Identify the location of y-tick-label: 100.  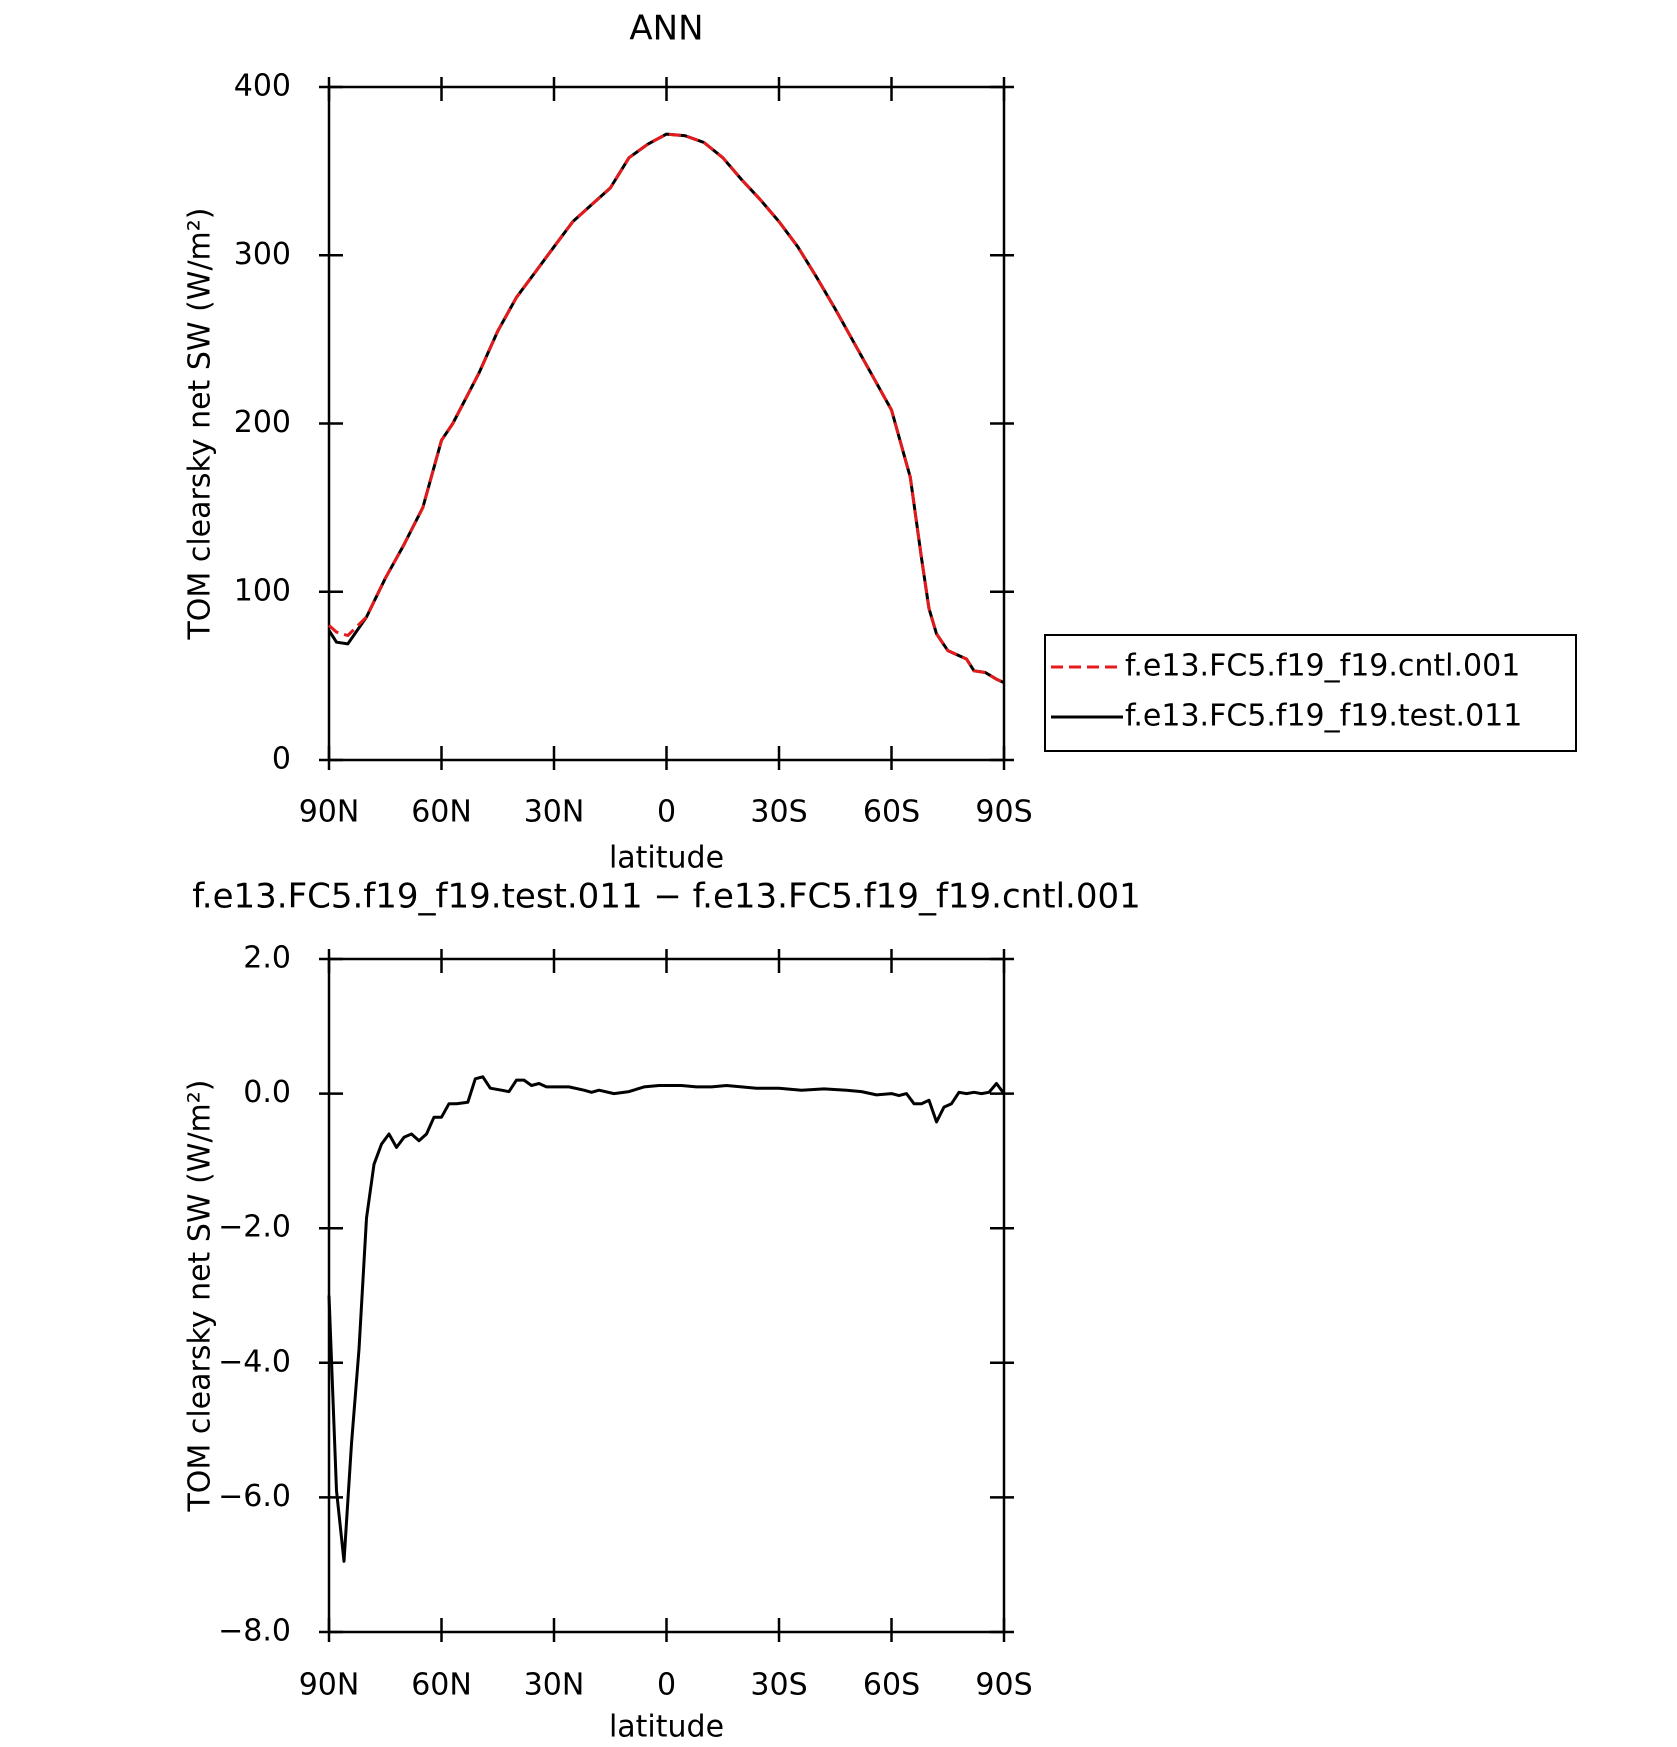
(262, 590).